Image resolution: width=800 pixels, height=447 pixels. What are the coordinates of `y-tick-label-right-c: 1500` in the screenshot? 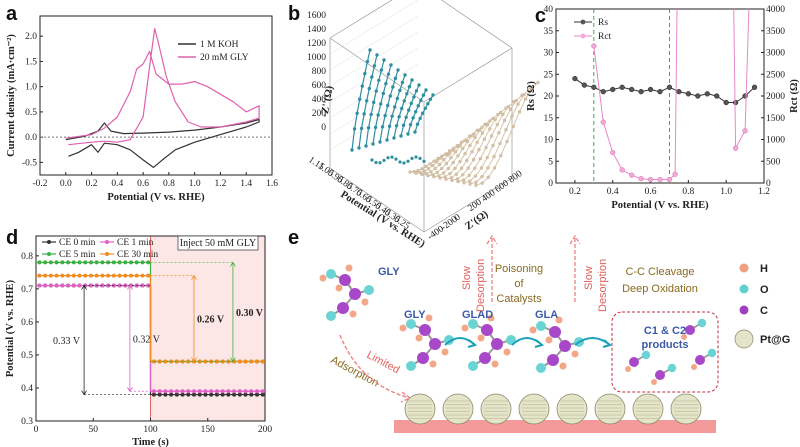 It's located at (775, 119).